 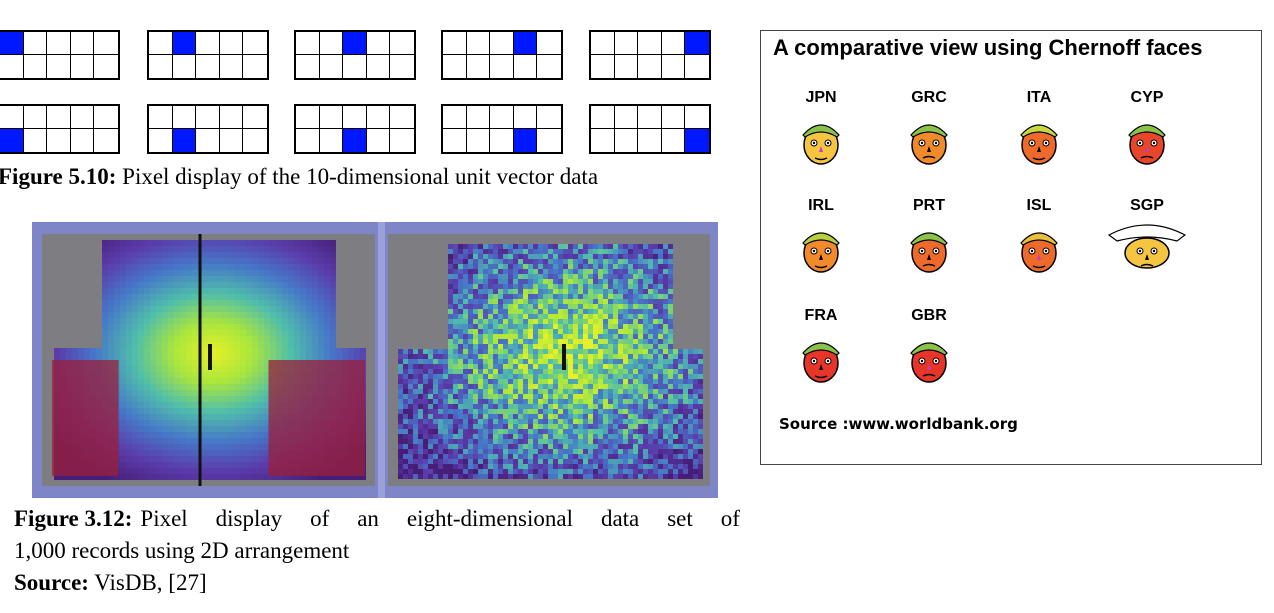 I want to click on chernoff-title: A comparative view using Chernoff faces, so click(x=988, y=47).